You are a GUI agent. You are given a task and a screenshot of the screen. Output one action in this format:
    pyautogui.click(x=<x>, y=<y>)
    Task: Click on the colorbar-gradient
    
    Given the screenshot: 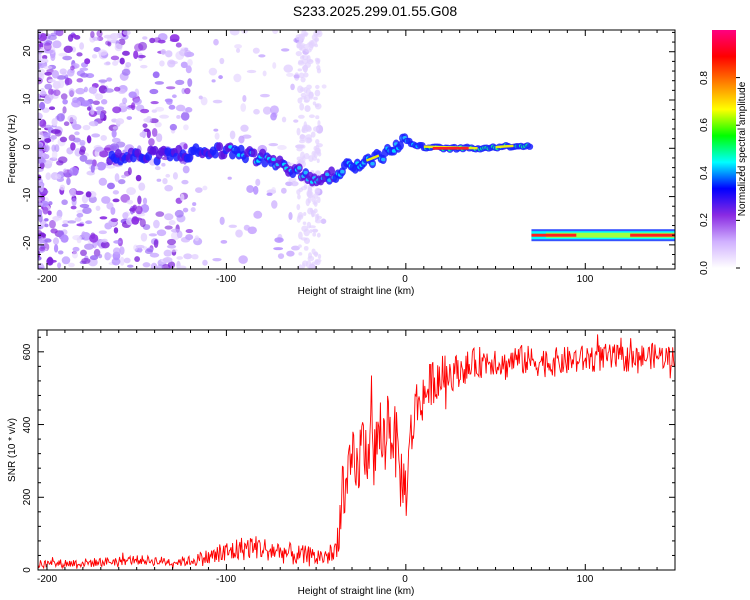 What is the action you would take?
    pyautogui.click(x=724, y=149)
    